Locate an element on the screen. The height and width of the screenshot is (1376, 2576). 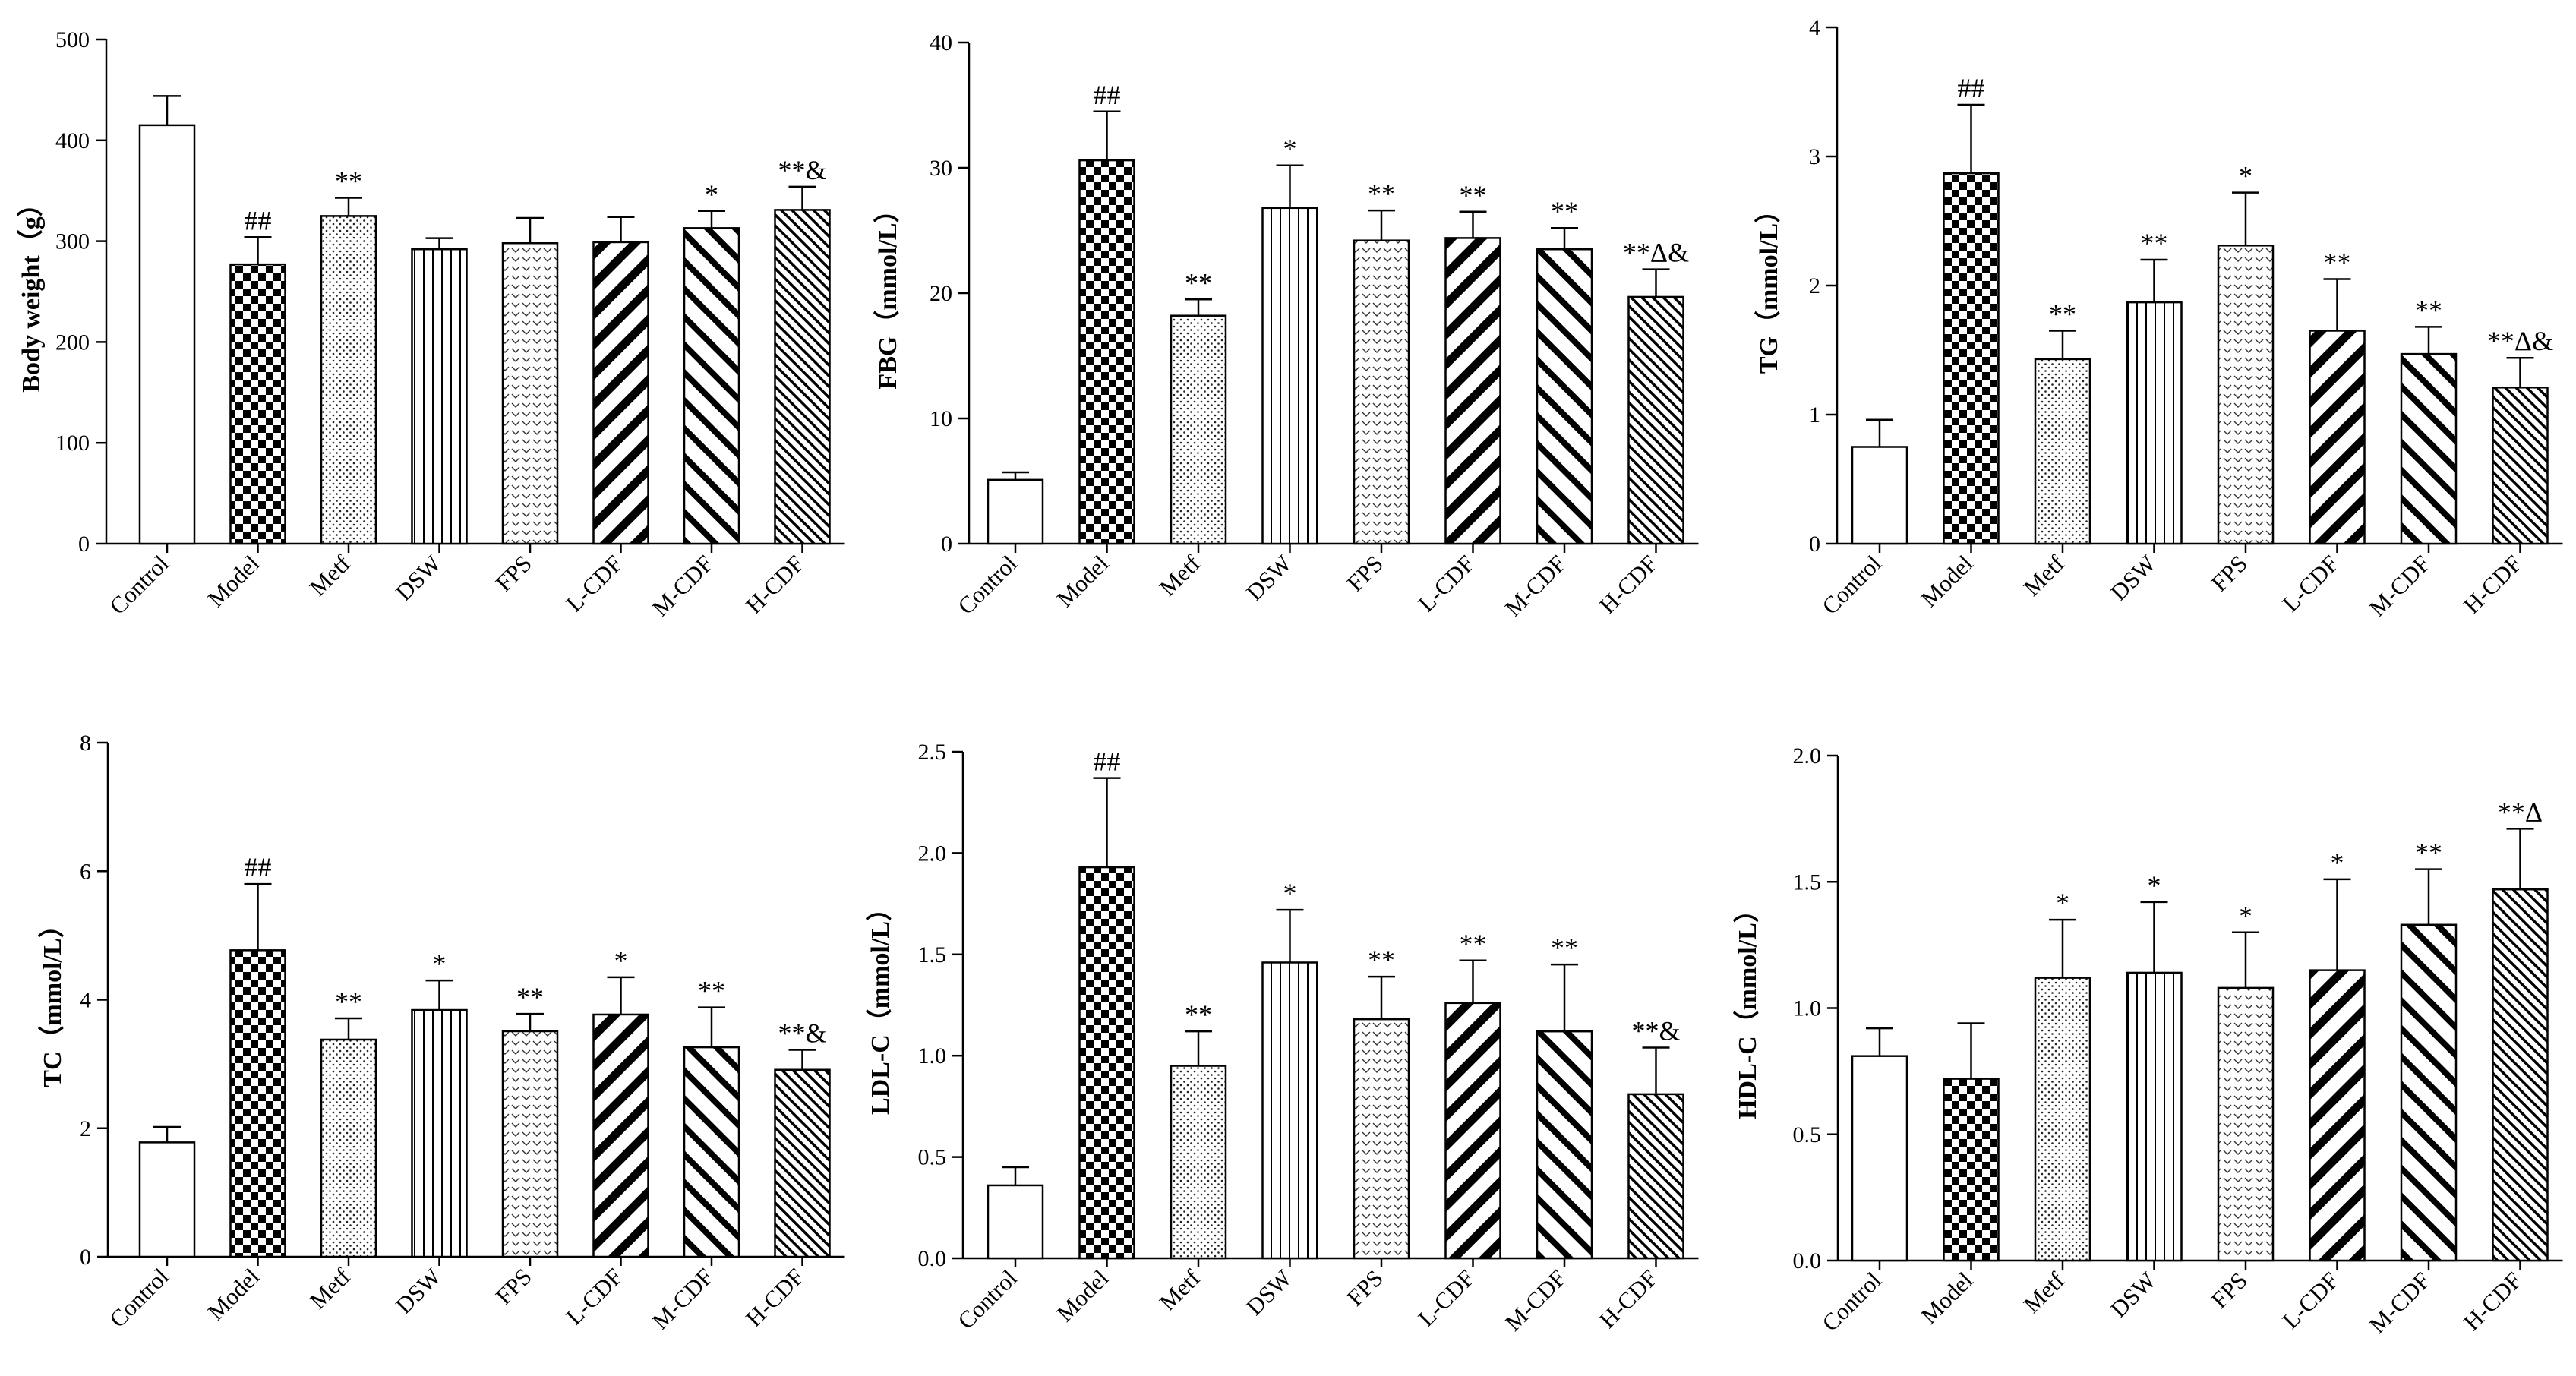
y-tick-label: 1.0 is located at coordinates (932, 1055).